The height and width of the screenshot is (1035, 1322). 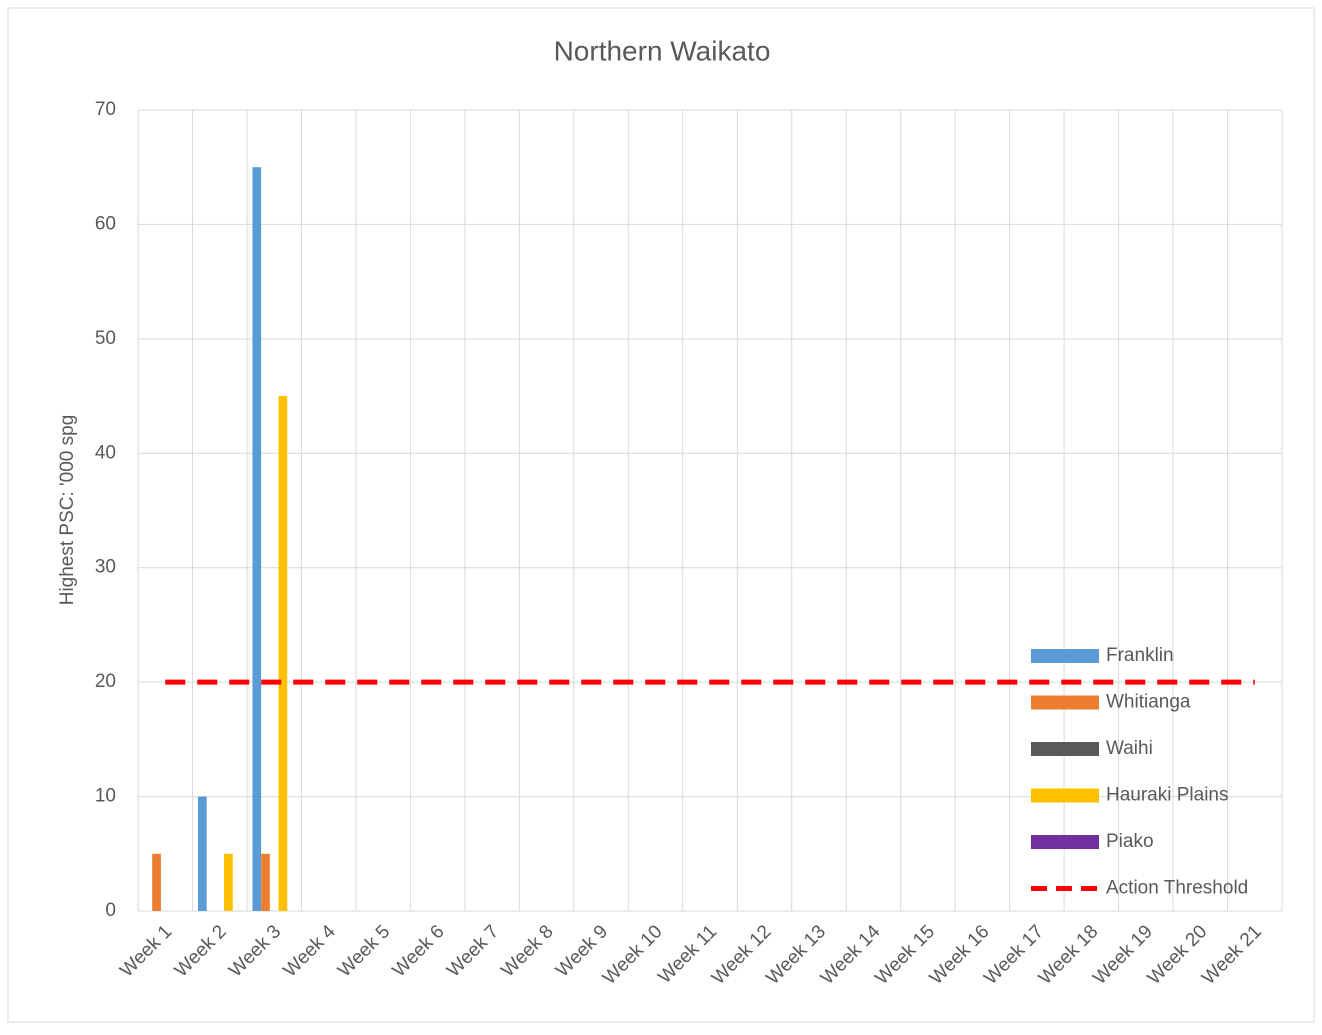 What do you see at coordinates (105, 796) in the screenshot?
I see `y-tick-label: 10` at bounding box center [105, 796].